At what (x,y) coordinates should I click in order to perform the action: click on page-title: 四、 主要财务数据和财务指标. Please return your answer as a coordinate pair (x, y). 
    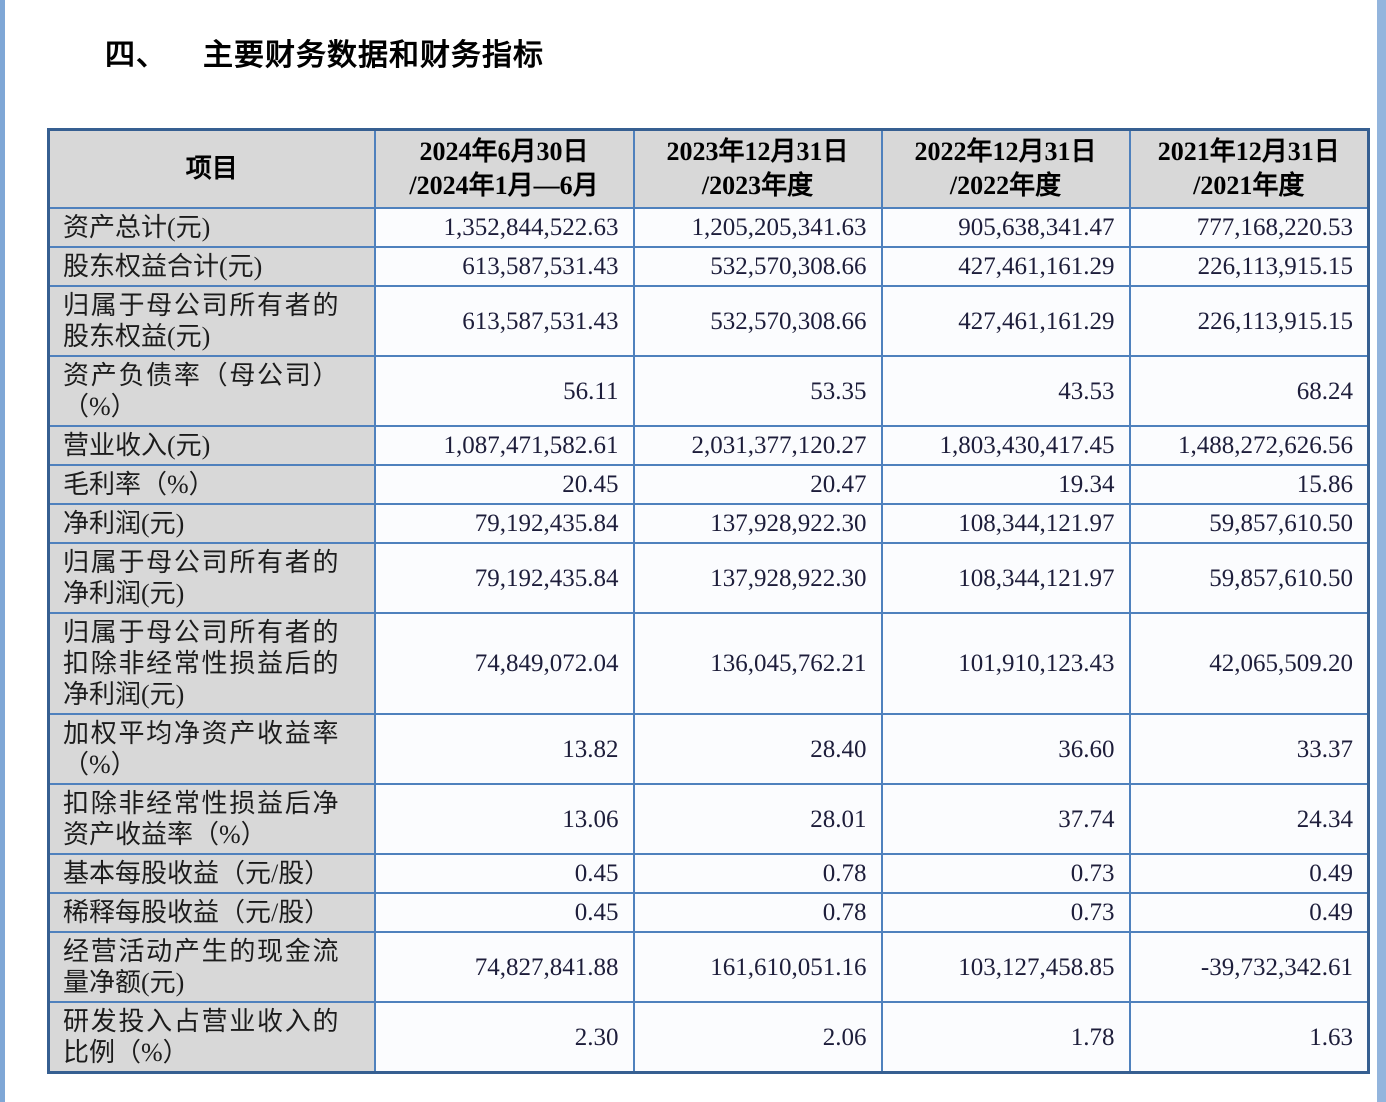
    Looking at the image, I should click on (693, 37).